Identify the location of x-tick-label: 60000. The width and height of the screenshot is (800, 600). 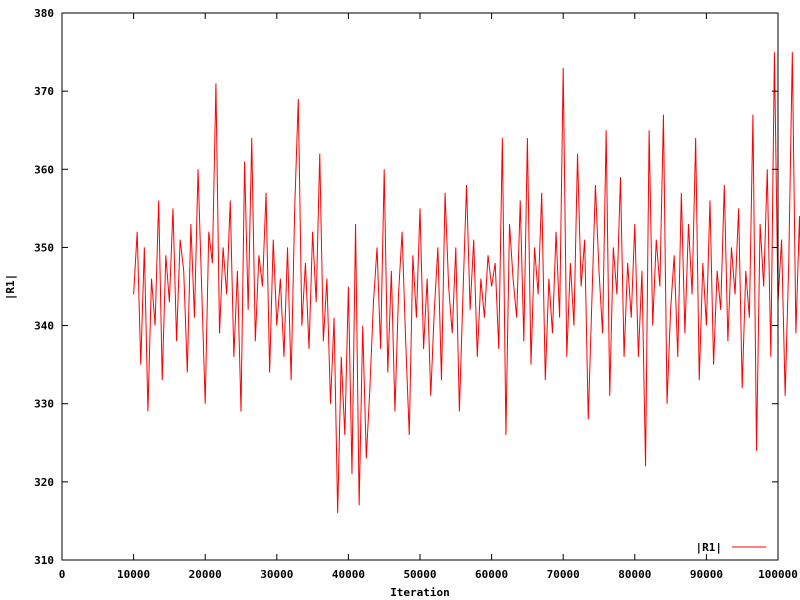
(491, 574).